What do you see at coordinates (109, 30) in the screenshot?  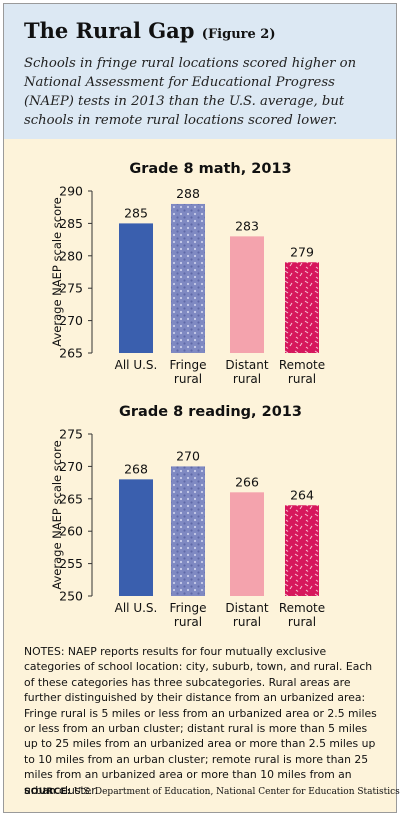 I see `title-text: The Rural Gap` at bounding box center [109, 30].